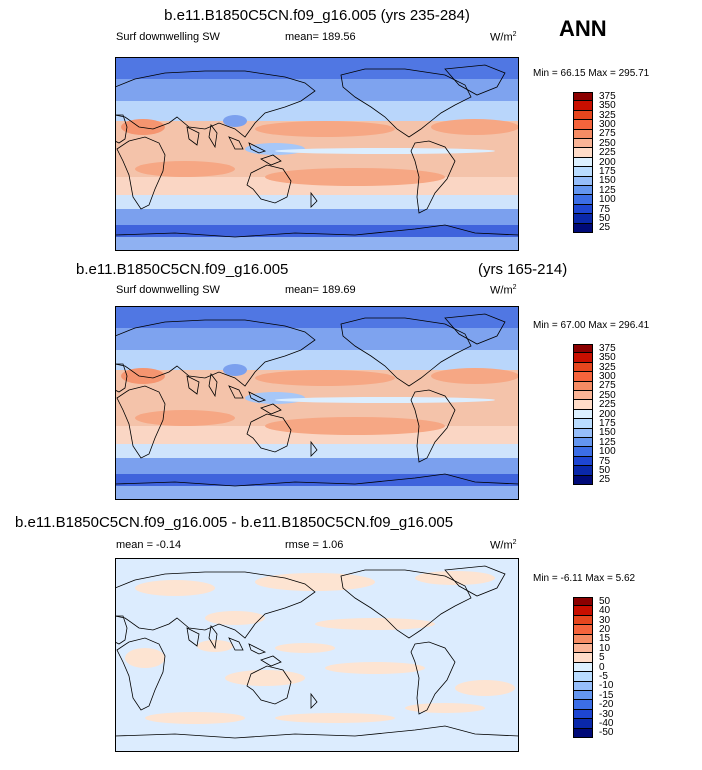 This screenshot has height=770, width=702. Describe the element at coordinates (605, 620) in the screenshot. I see `colorbar-level-label: 30` at that location.